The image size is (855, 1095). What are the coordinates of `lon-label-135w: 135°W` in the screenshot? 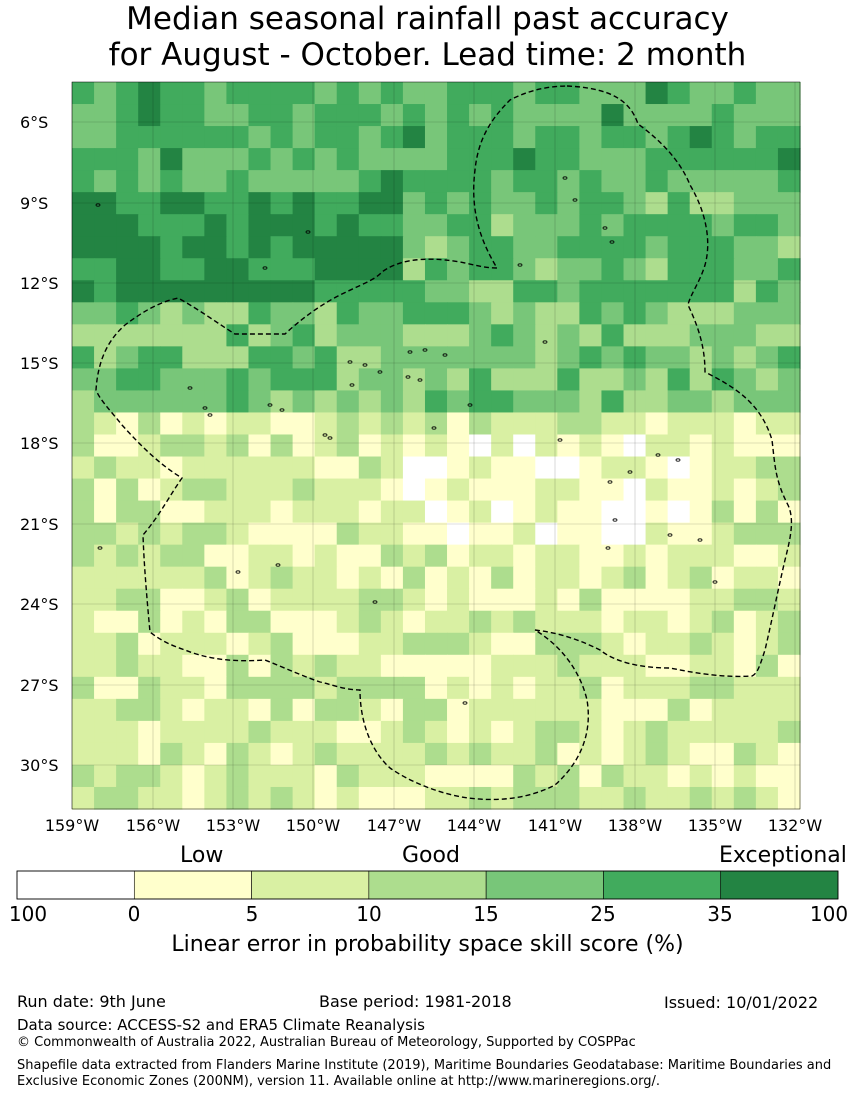 It's located at (715, 825).